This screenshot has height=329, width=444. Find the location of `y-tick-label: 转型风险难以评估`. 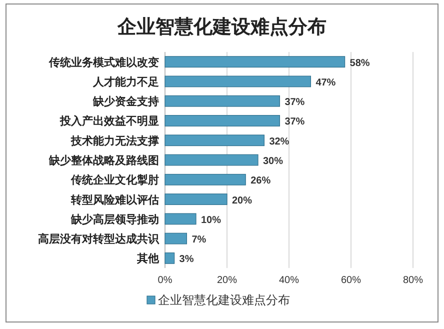

y-tick-label: 转型风险难以评估 is located at coordinates (114, 199).